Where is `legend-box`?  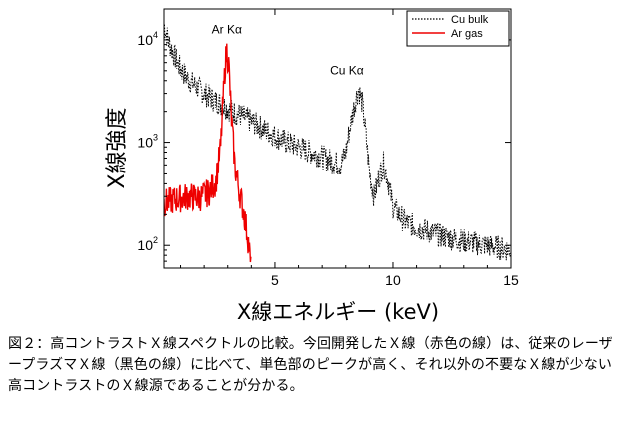
legend-box is located at coordinates (458, 28).